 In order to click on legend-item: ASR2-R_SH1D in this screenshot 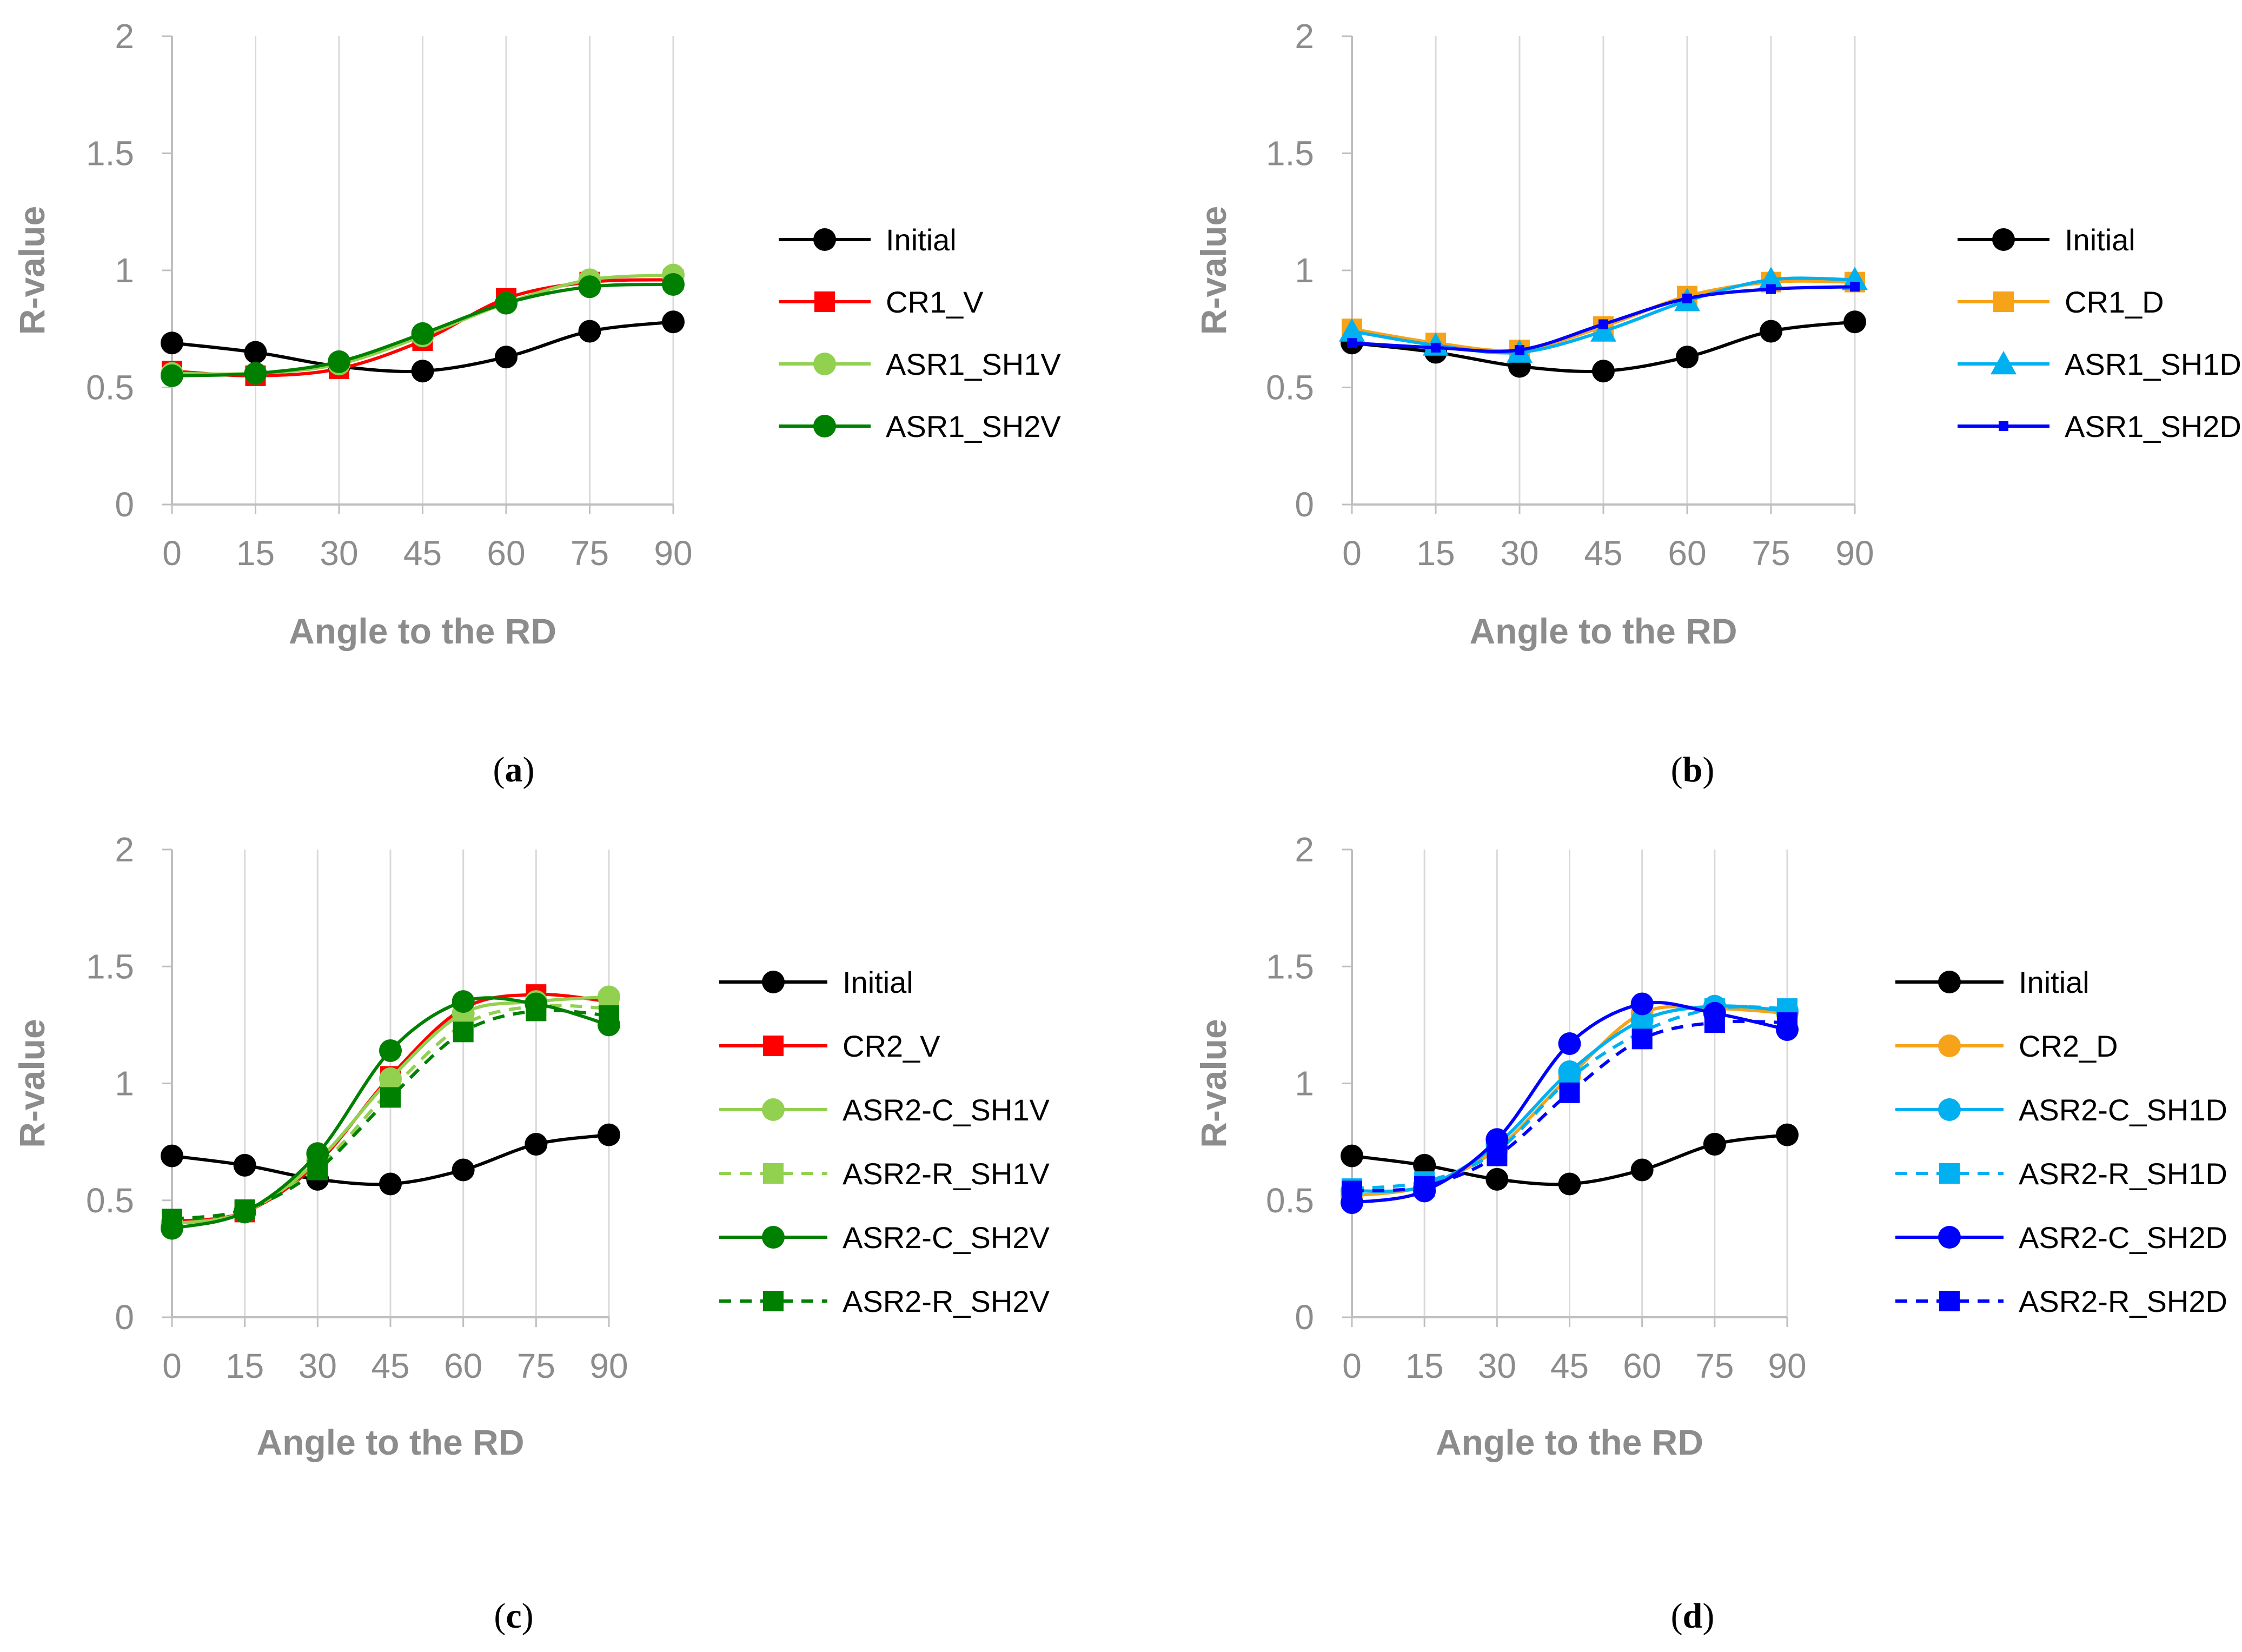, I will do `click(2061, 1174)`.